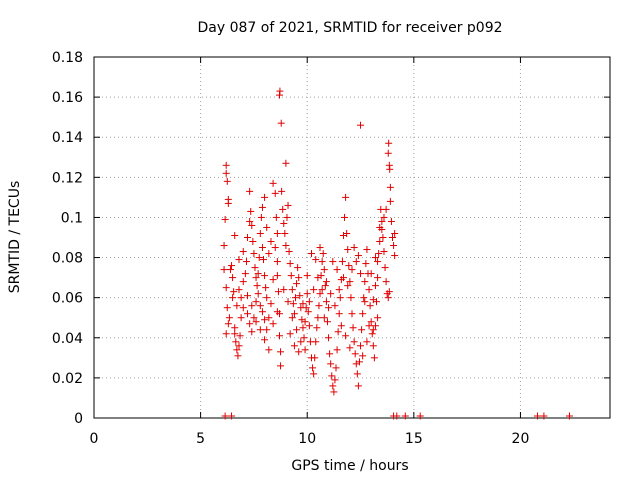  What do you see at coordinates (67, 379) in the screenshot?
I see `y-tick-label: 0.02` at bounding box center [67, 379].